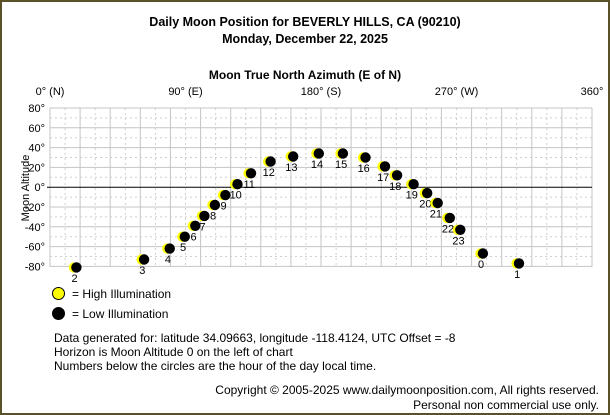 The height and width of the screenshot is (415, 610). What do you see at coordinates (168, 260) in the screenshot?
I see `hour-label: 4` at bounding box center [168, 260].